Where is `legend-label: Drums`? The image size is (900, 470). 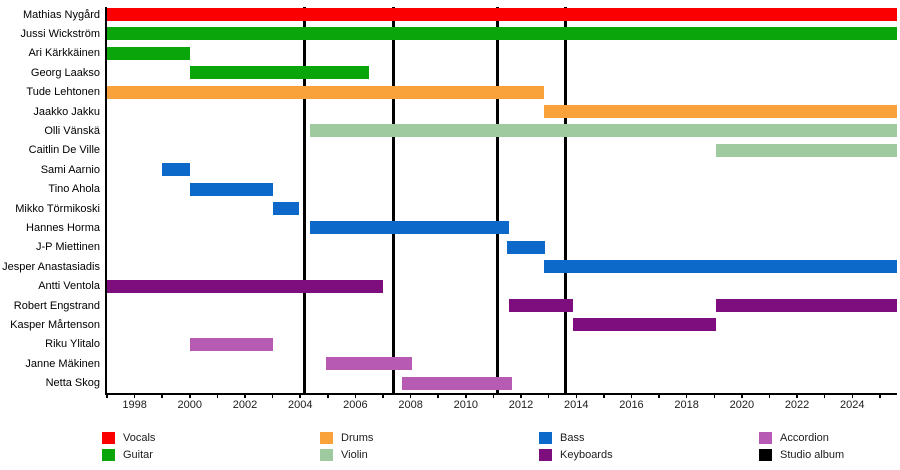 legend-label: Drums is located at coordinates (357, 438).